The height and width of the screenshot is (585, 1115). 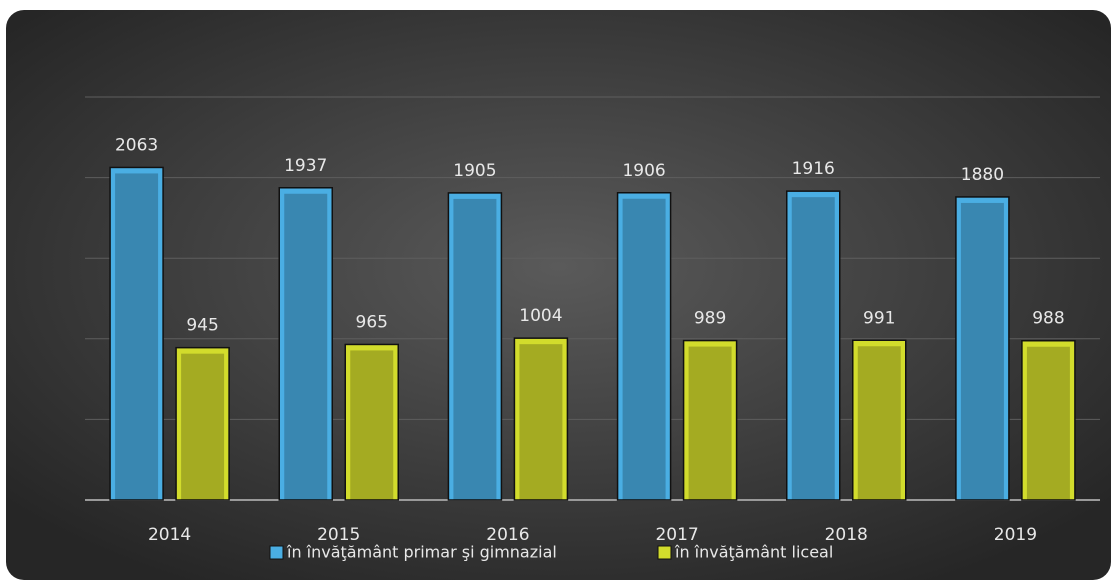 I want to click on x-tick-label: 2018, so click(x=846, y=535).